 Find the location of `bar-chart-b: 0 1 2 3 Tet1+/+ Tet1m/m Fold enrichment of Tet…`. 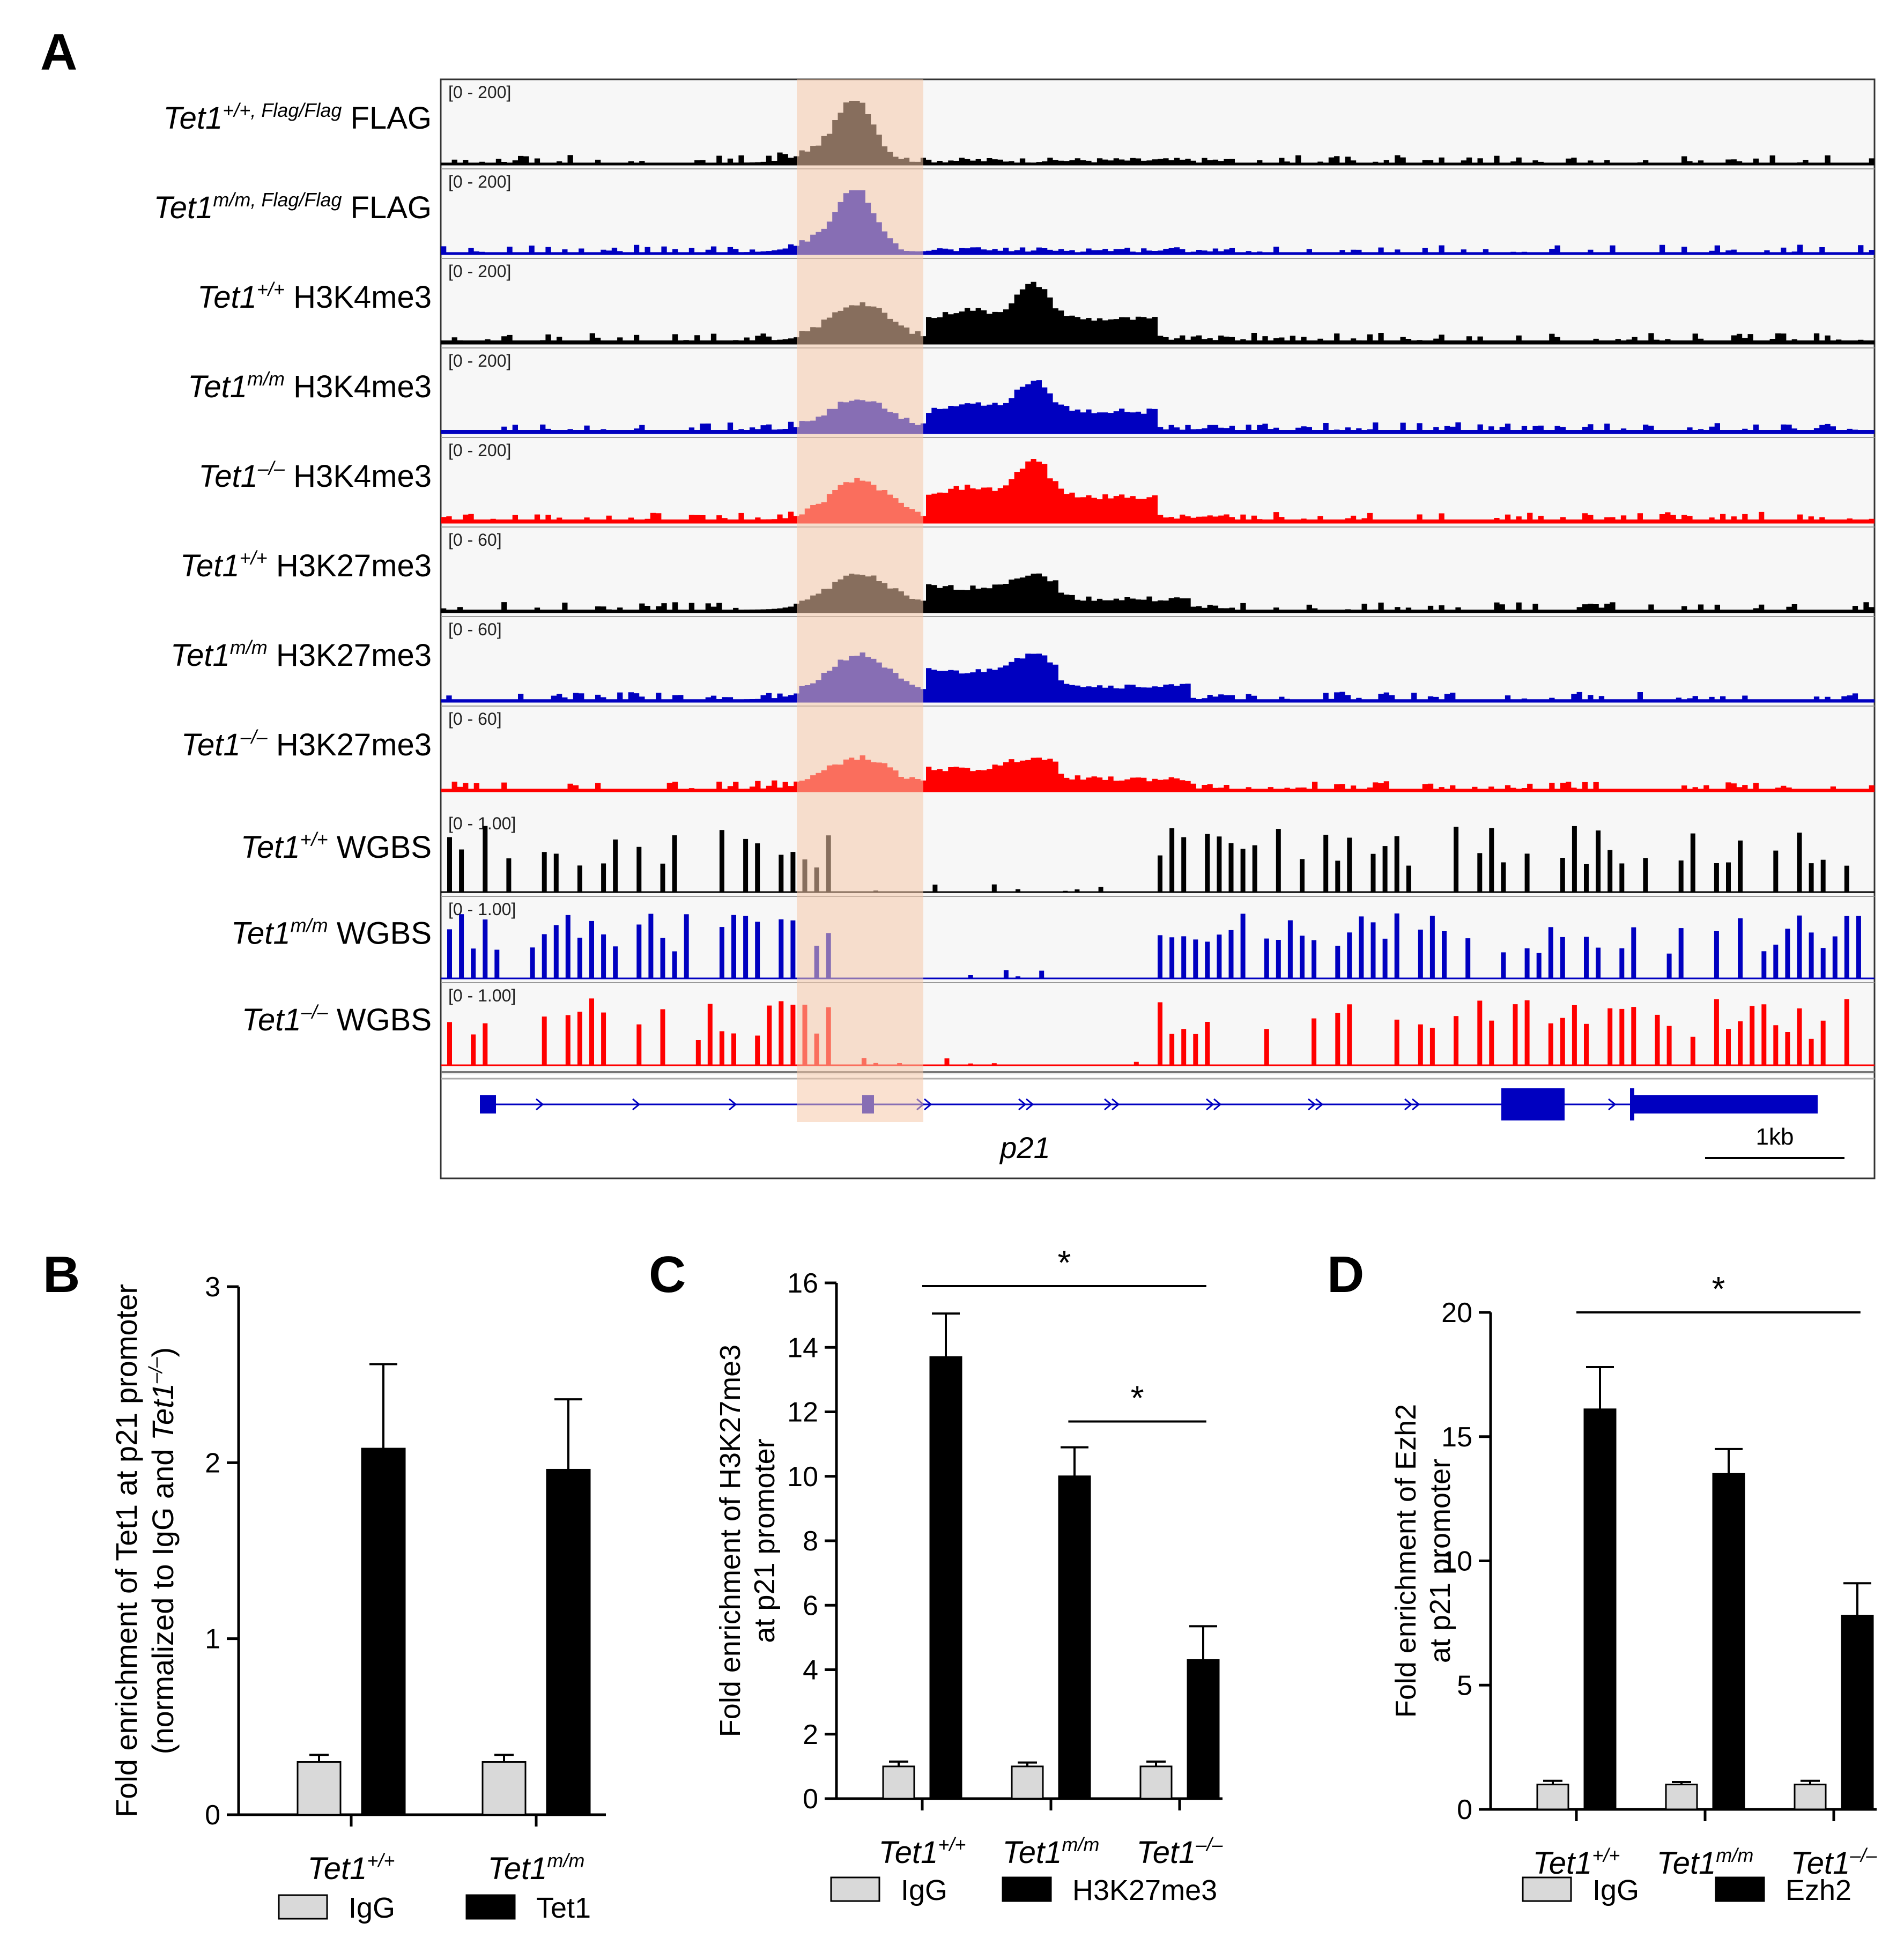

bar-chart-b: 0 1 2 3 Tet1+/+ Tet1m/m Fold enrichment of Tet… is located at coordinates (357, 1598).